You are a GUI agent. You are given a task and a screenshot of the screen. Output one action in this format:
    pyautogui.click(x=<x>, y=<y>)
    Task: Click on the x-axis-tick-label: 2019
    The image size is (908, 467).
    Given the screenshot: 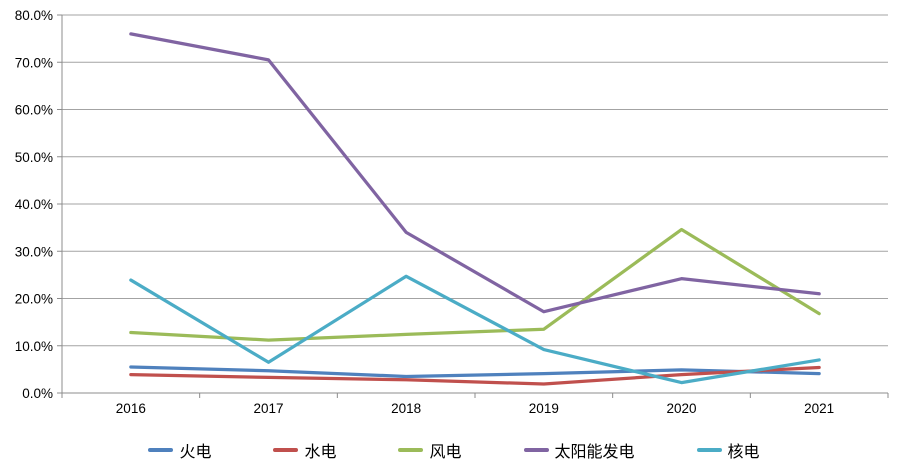 What is the action you would take?
    pyautogui.click(x=544, y=408)
    